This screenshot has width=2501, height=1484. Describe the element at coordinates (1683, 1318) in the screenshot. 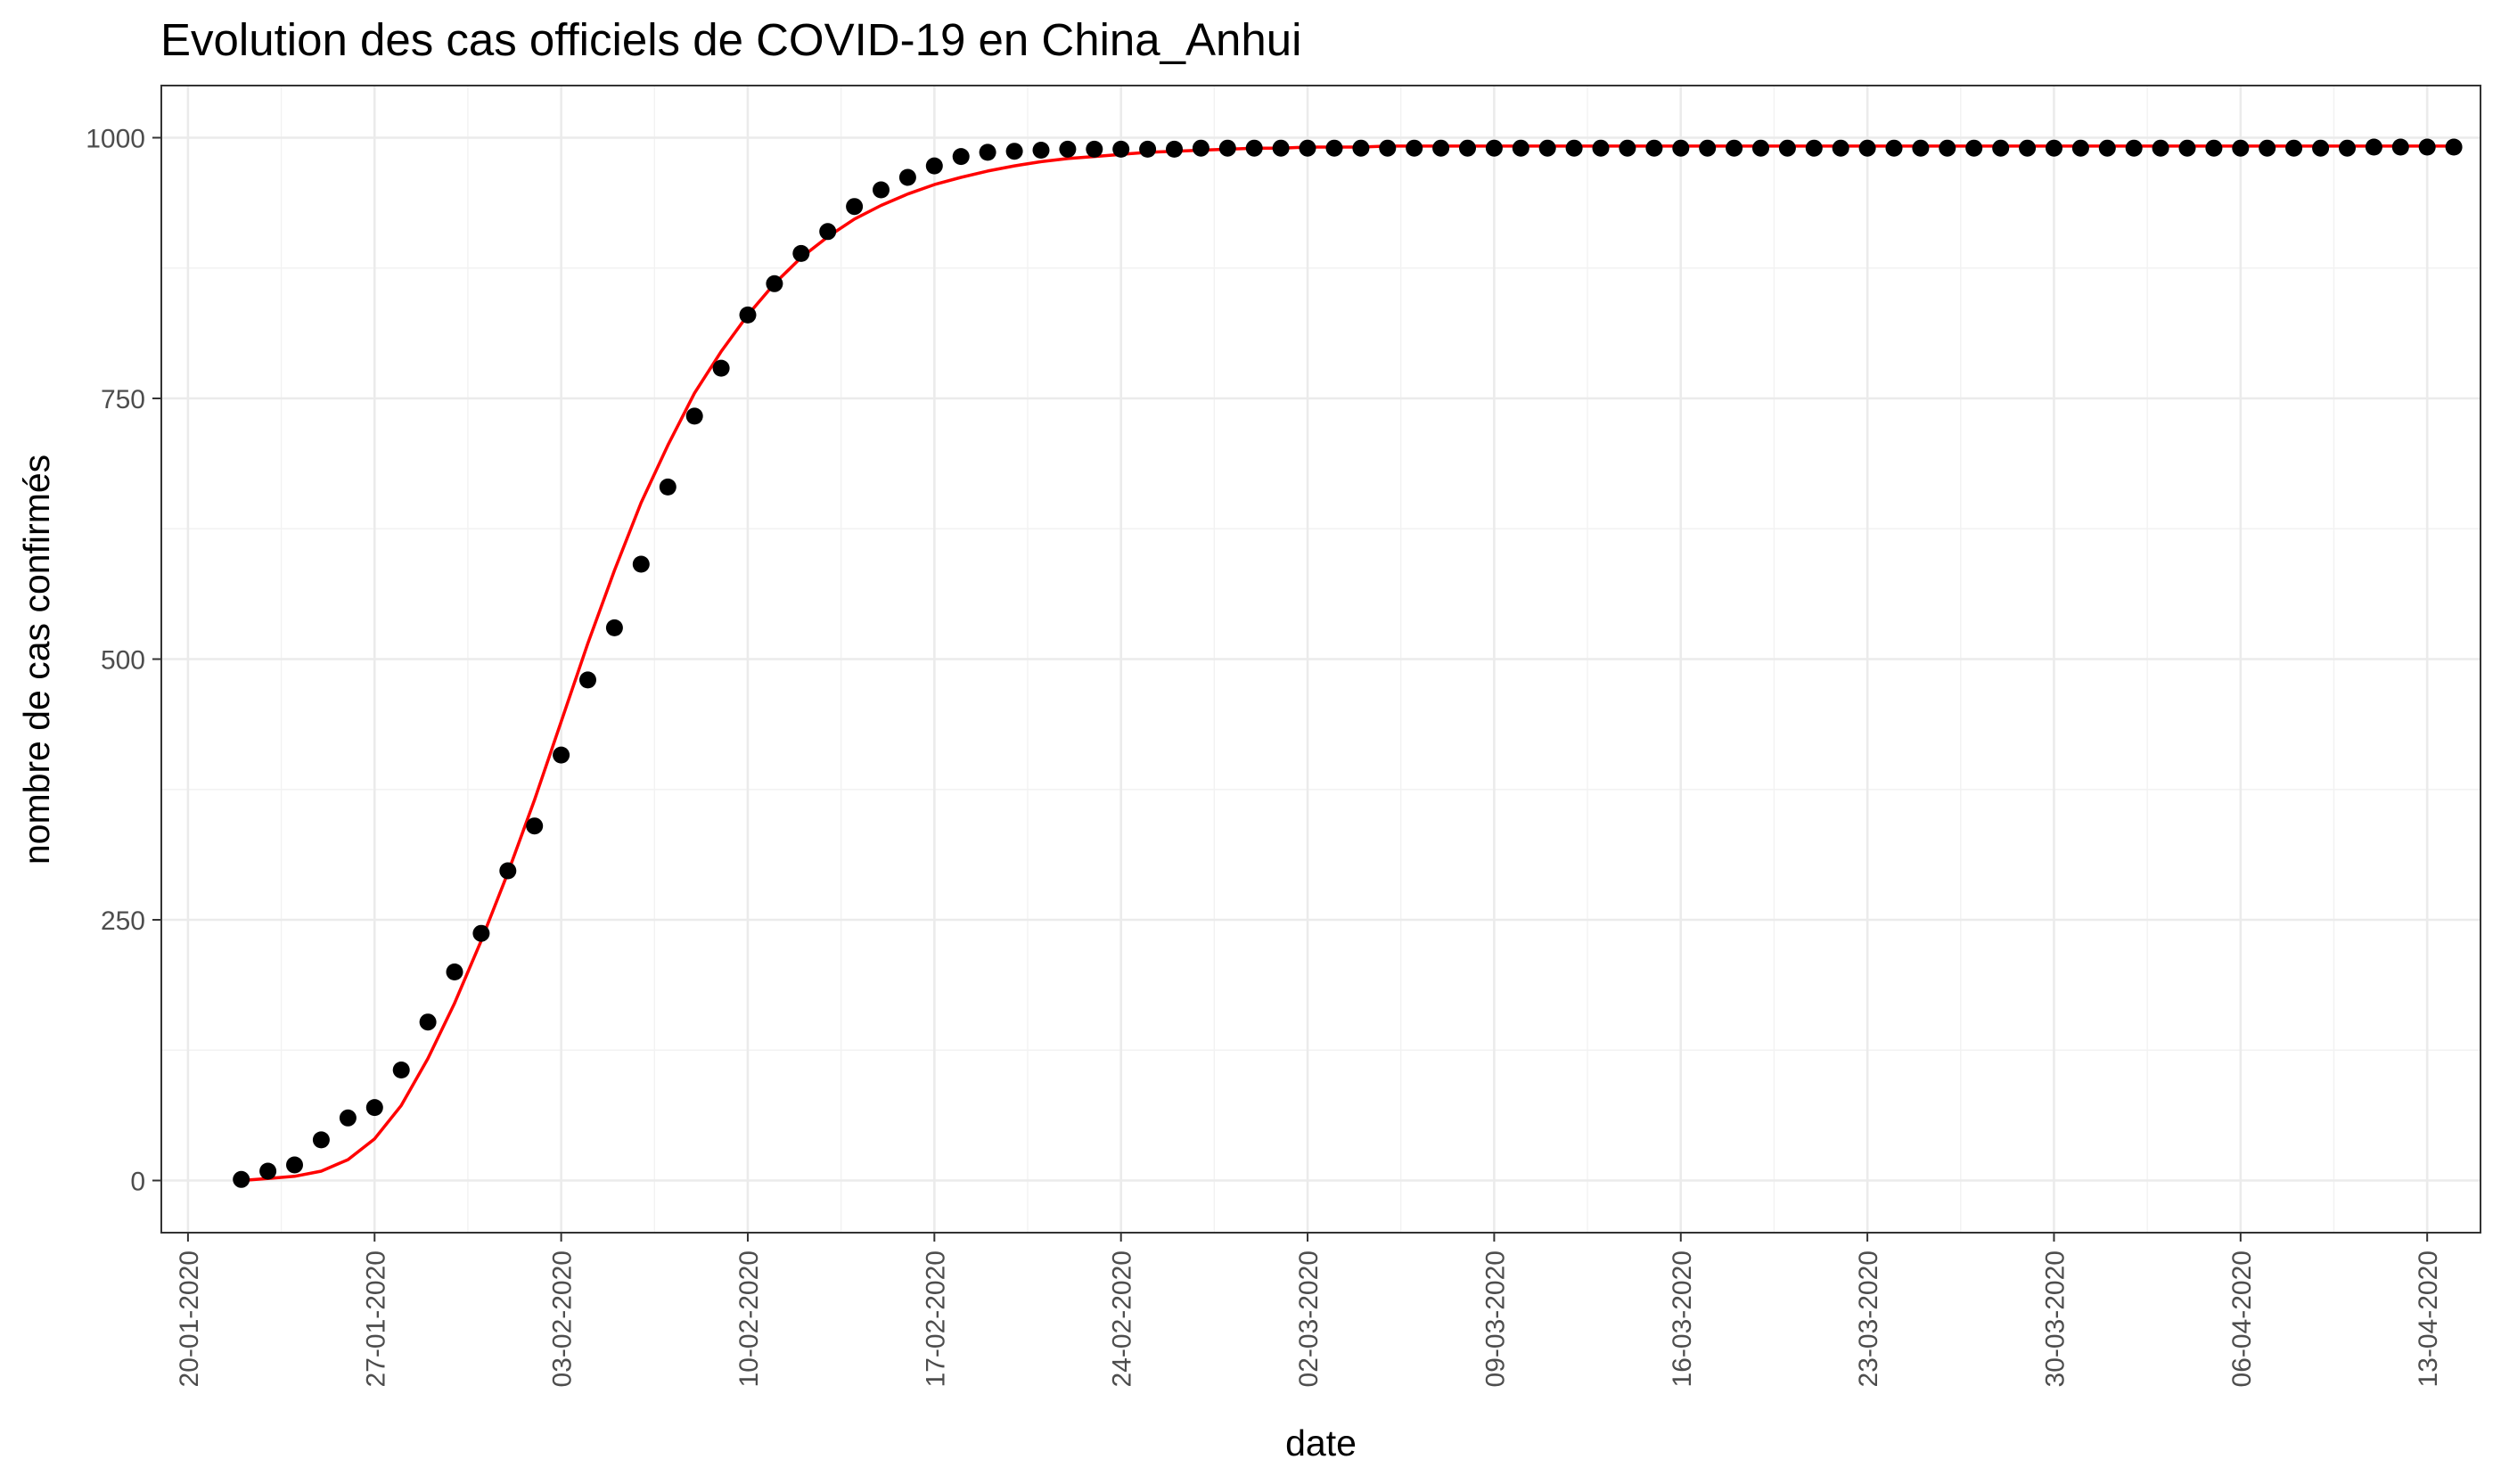

I see `x-tick-label: 16-03-2020` at that location.